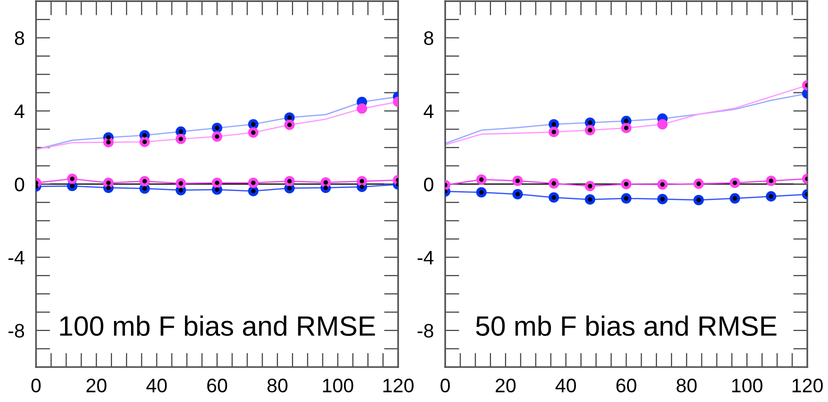 The image size is (828, 402). I want to click on text: 50 mb F bias and RMSE, so click(626, 326).